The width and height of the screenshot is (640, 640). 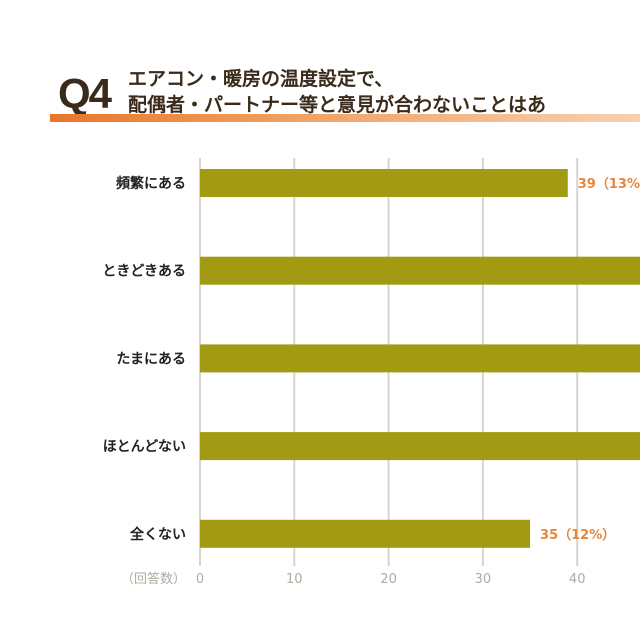 What do you see at coordinates (151, 183) in the screenshot?
I see `category-label: 頻繁にある` at bounding box center [151, 183].